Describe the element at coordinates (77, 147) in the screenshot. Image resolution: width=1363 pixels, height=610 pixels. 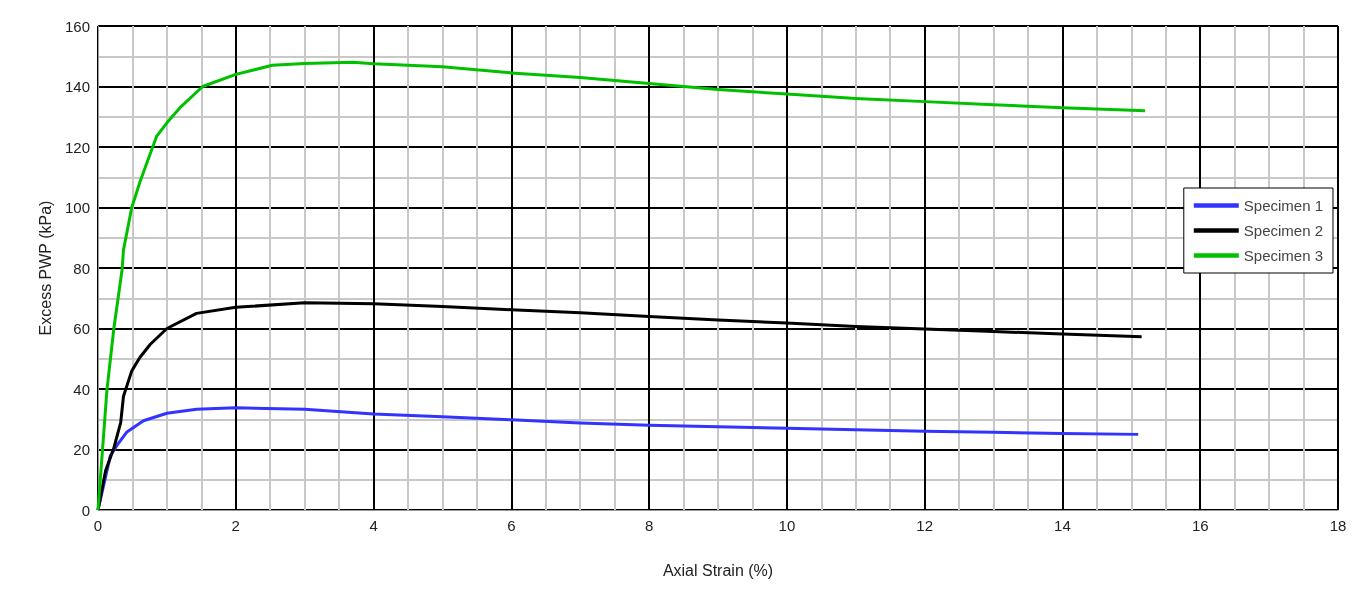
I see `y-tick-label: 120` at that location.